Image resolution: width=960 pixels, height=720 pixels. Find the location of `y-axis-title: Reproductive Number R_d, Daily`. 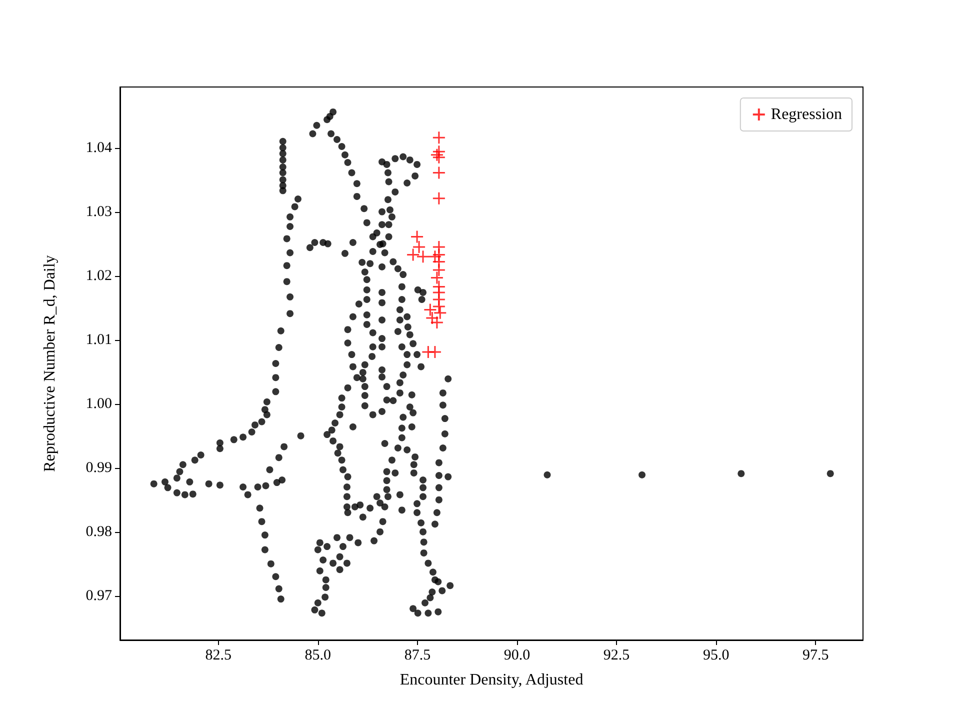

y-axis-title: Reproductive Number R_d, Daily is located at coordinates (50, 363).